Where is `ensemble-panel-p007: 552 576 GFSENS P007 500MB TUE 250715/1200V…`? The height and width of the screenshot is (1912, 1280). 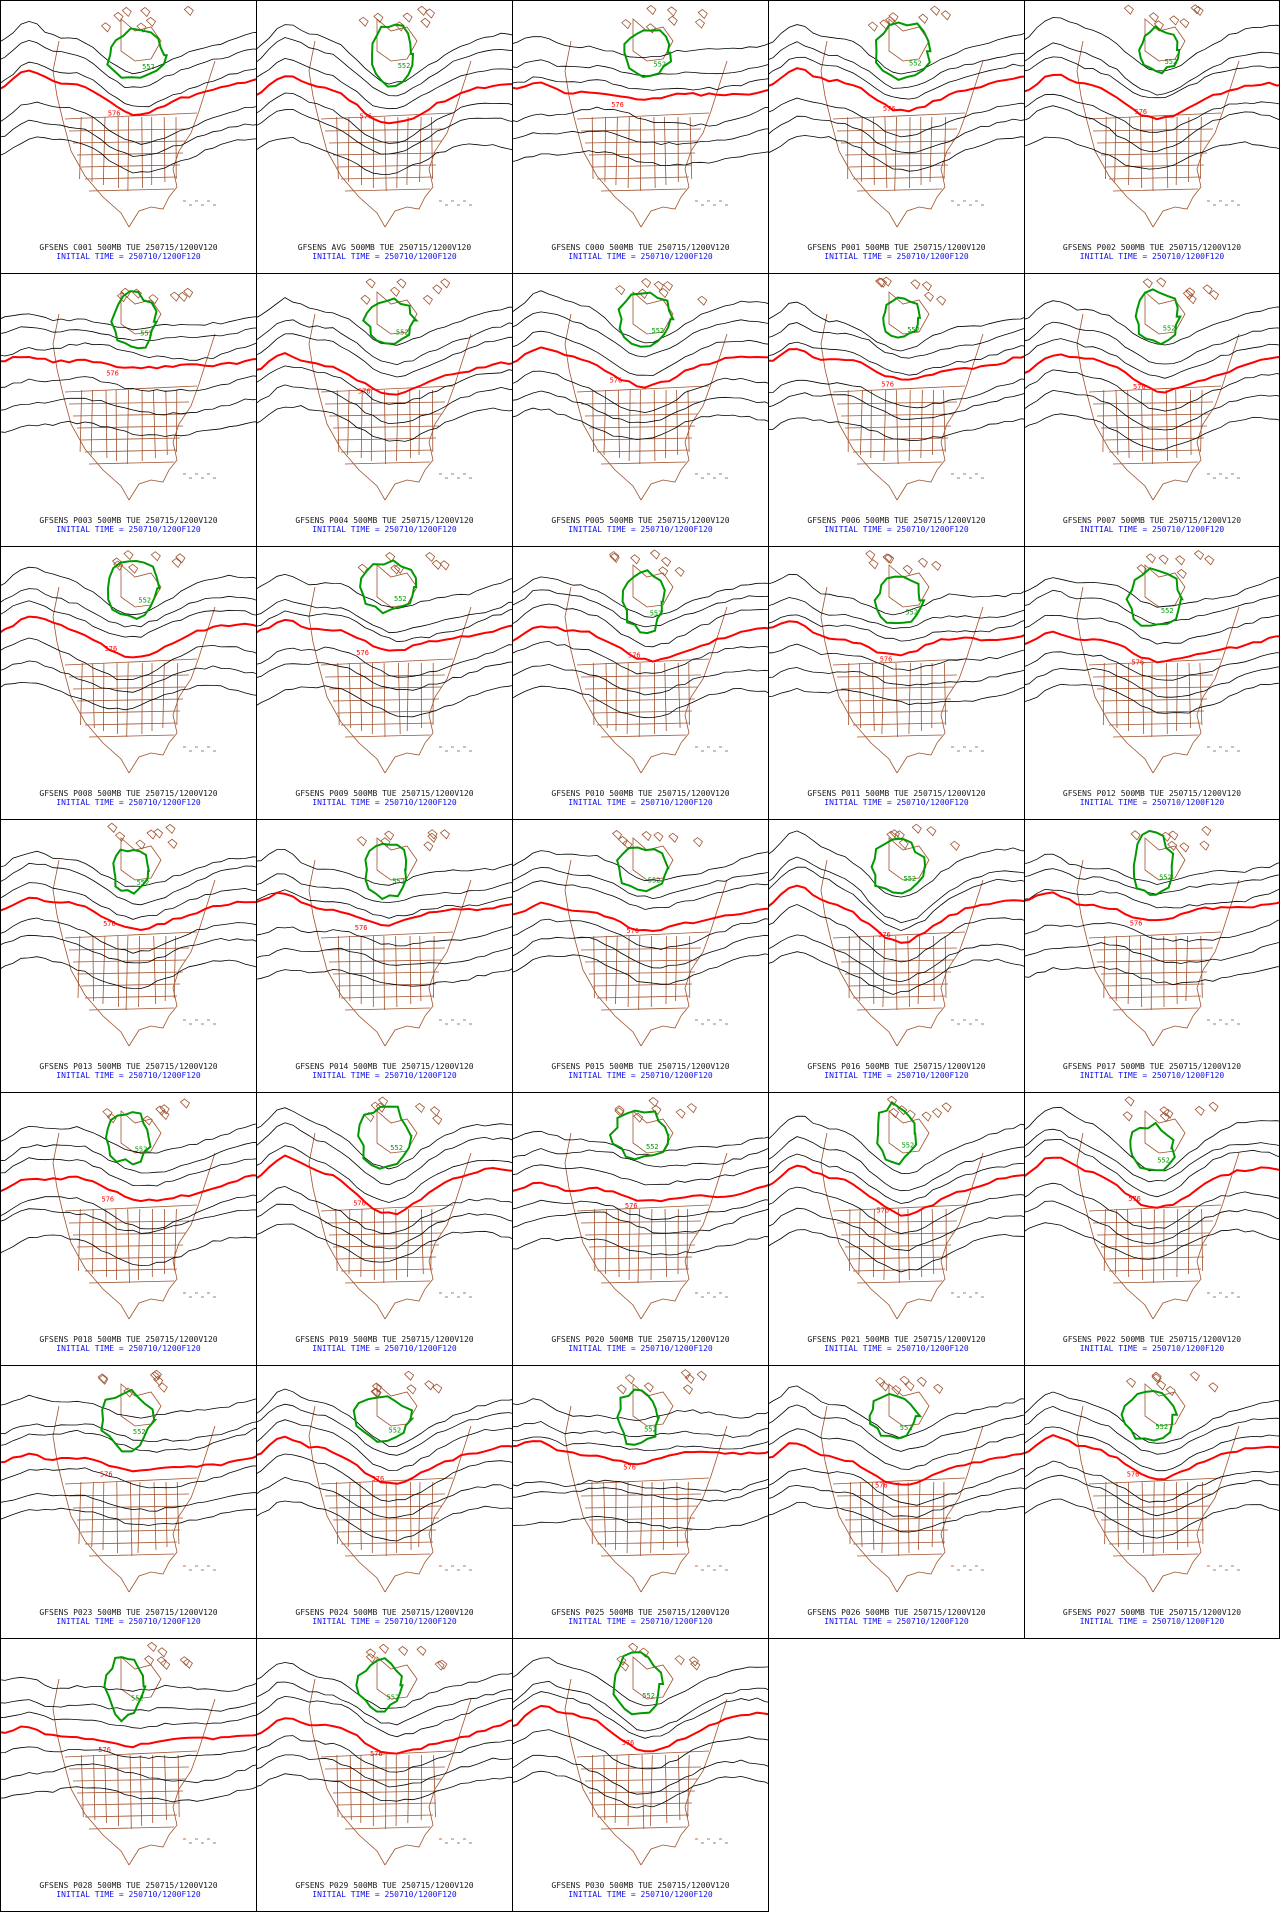
ensemble-panel-p007: 552 576 GFSENS P007 500MB TUE 250715/1200V… is located at coordinates (1152, 410).